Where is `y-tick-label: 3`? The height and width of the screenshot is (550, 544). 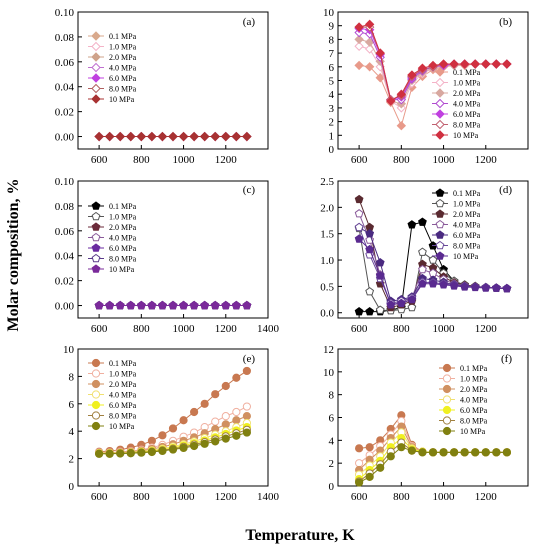 y-tick-label: 3 is located at coordinates (332, 109).